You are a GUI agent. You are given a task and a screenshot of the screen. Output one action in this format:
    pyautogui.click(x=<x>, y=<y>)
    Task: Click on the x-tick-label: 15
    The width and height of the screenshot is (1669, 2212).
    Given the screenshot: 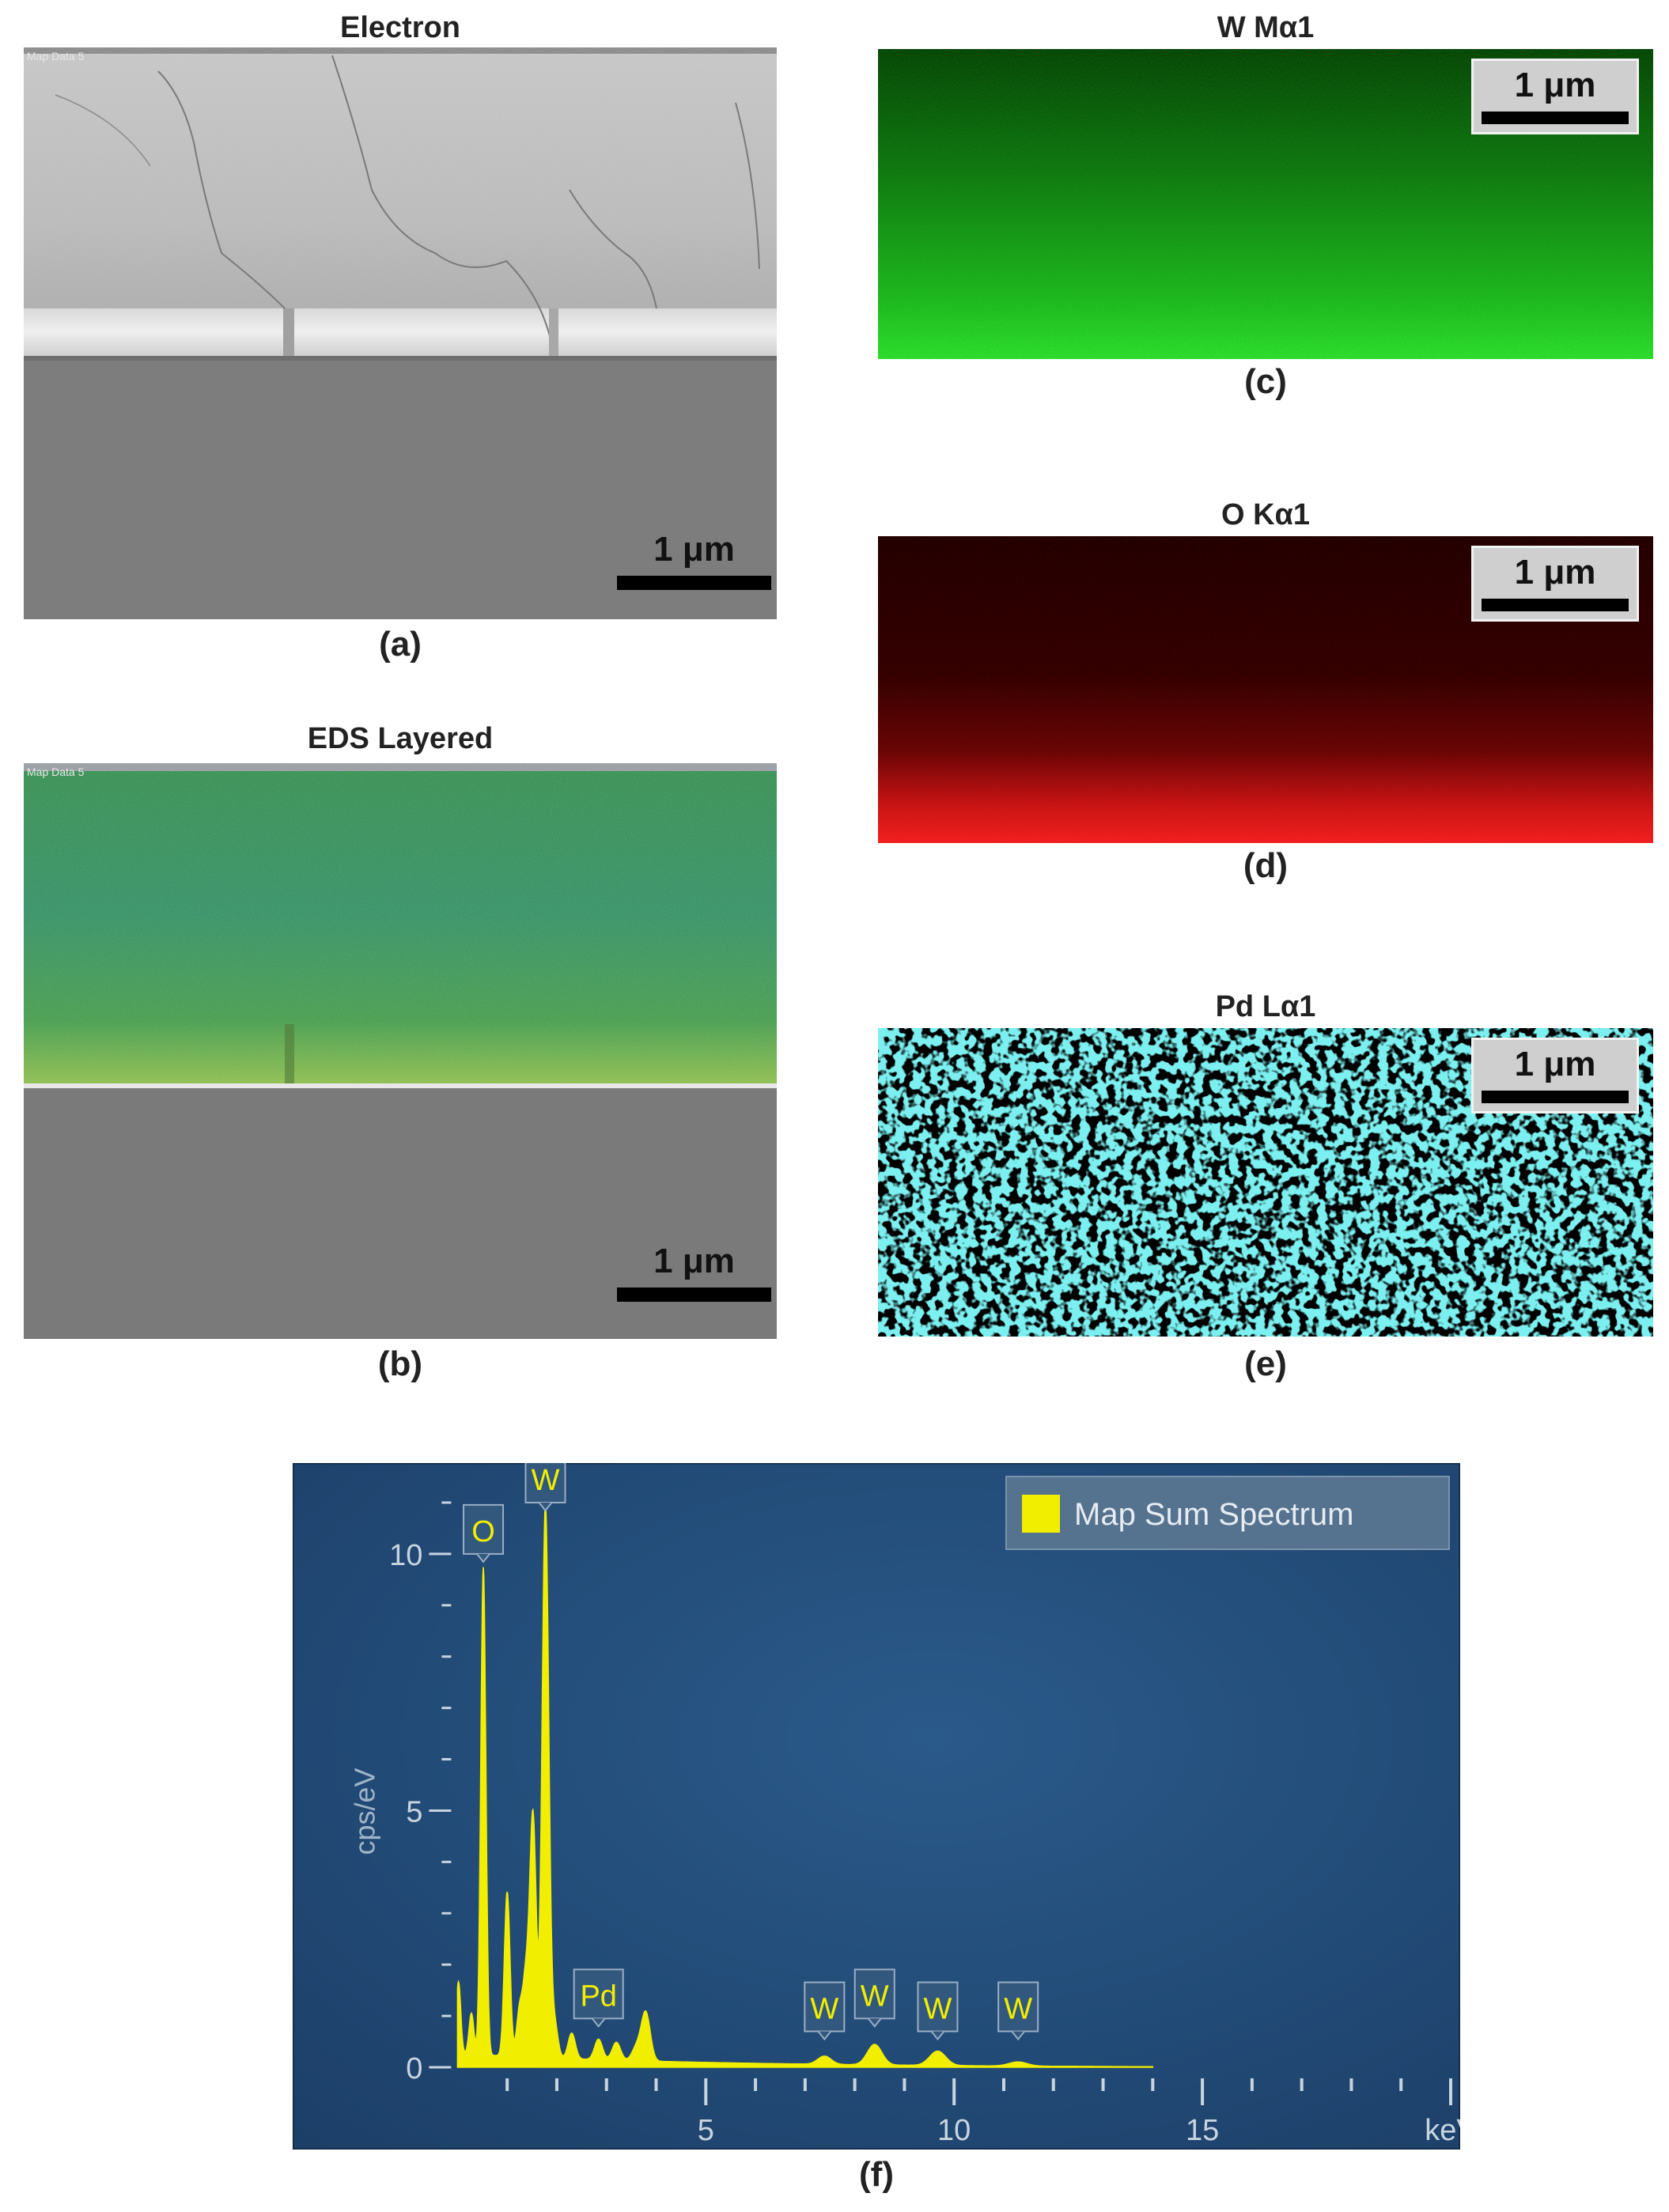 What is the action you would take?
    pyautogui.click(x=1202, y=2131)
    